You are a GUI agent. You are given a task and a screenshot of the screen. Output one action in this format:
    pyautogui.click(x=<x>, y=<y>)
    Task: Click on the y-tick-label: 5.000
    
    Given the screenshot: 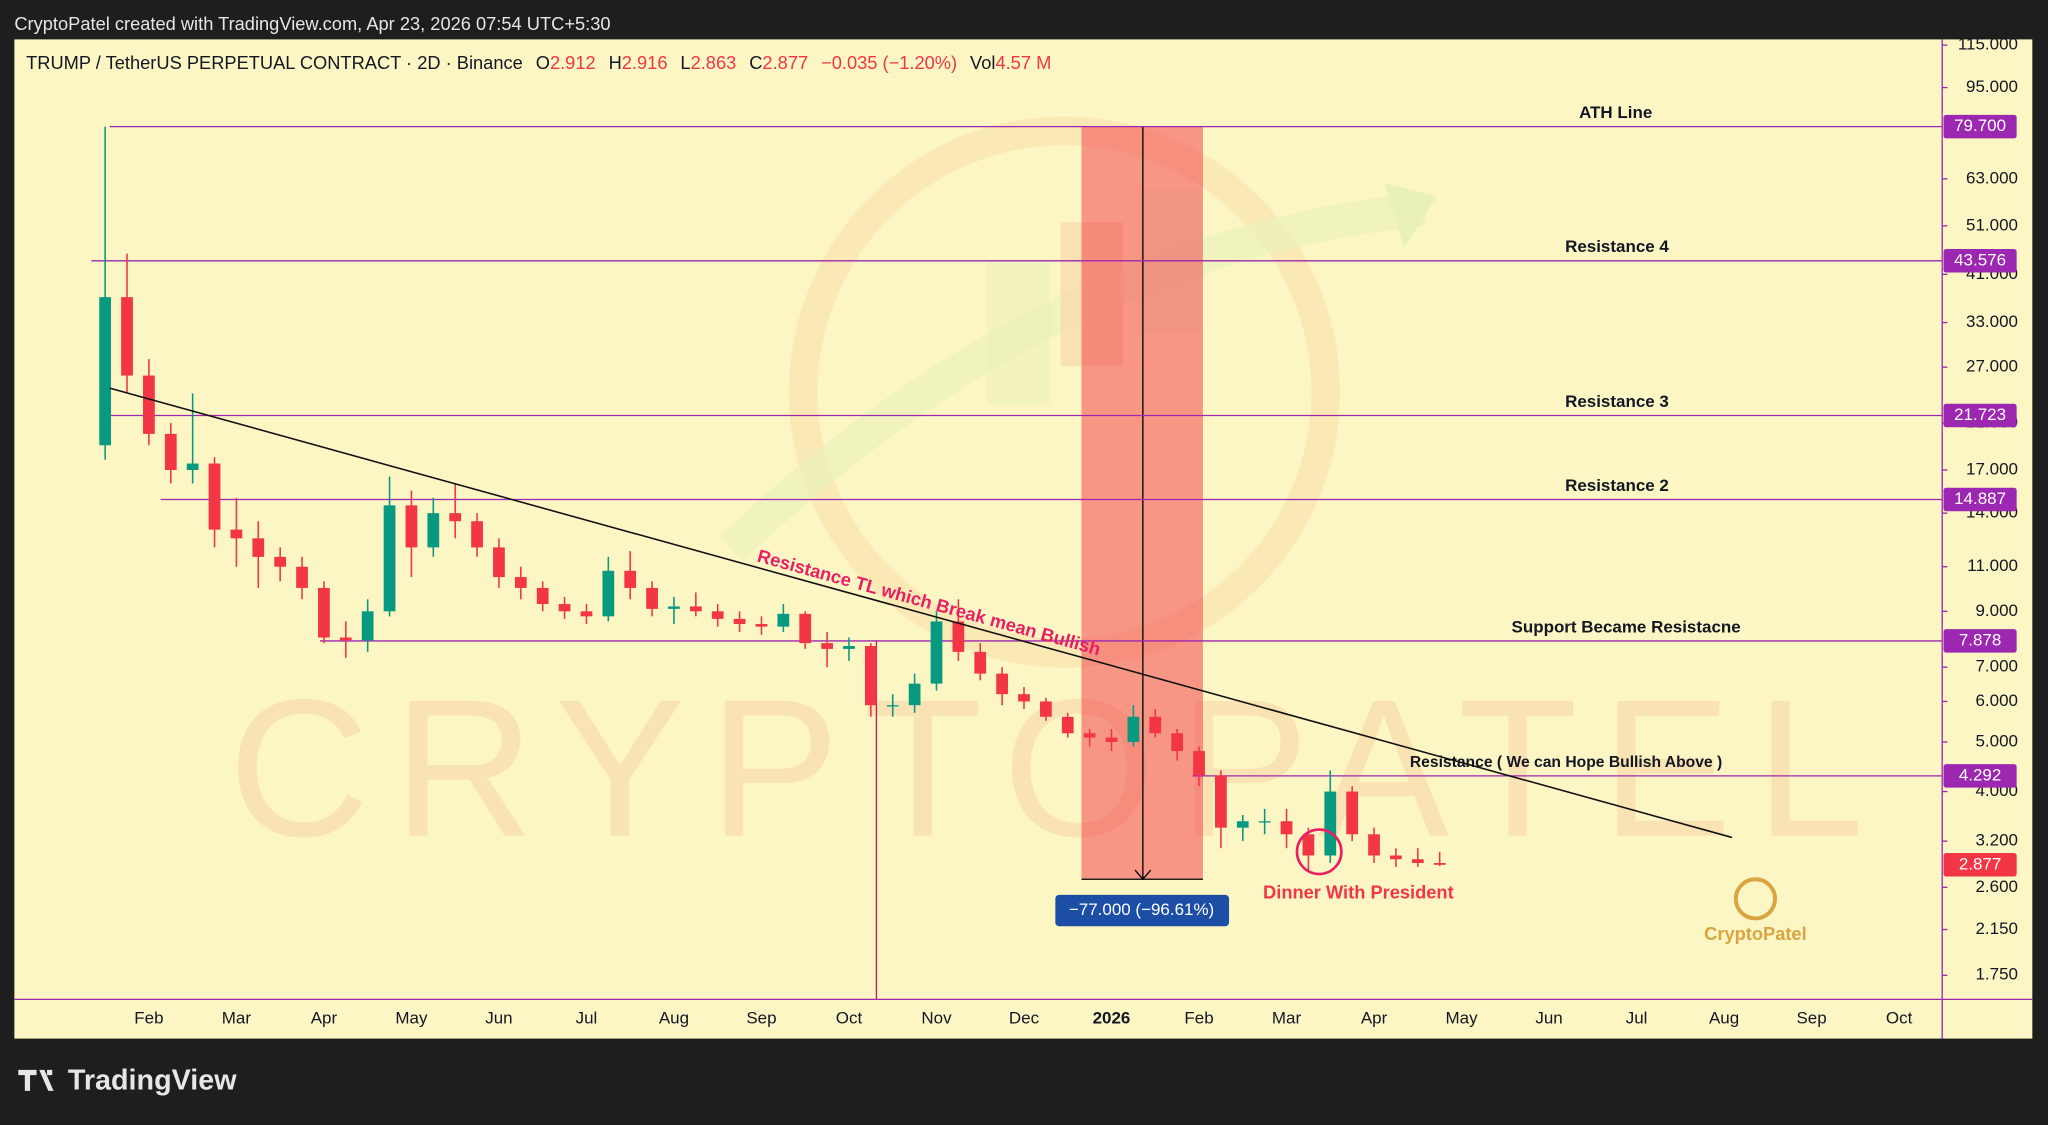 What is the action you would take?
    pyautogui.click(x=1996, y=740)
    